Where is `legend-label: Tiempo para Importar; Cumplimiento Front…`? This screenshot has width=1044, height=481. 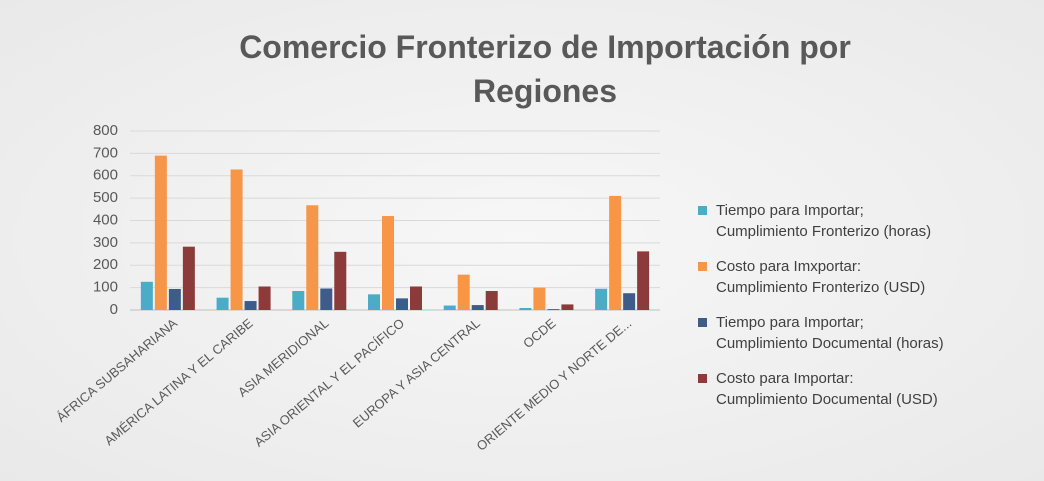 legend-label: Tiempo para Importar; Cumplimiento Front… is located at coordinates (824, 221).